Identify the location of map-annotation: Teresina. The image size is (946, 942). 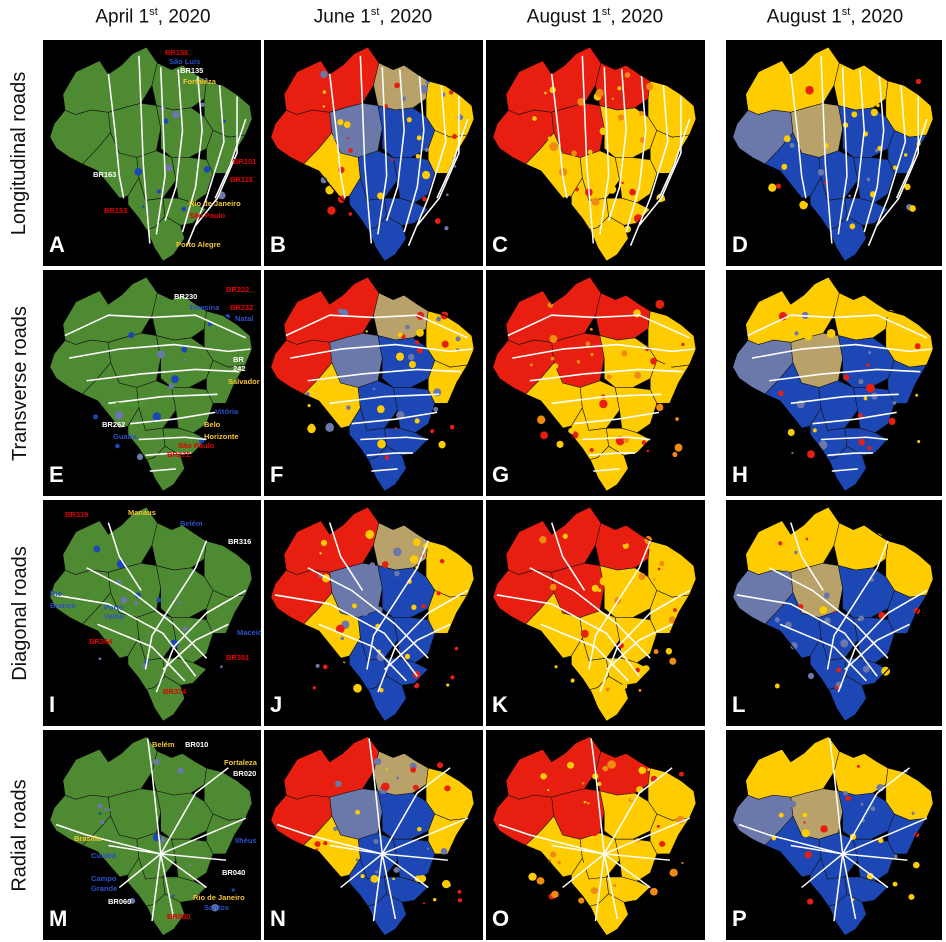
(204, 307).